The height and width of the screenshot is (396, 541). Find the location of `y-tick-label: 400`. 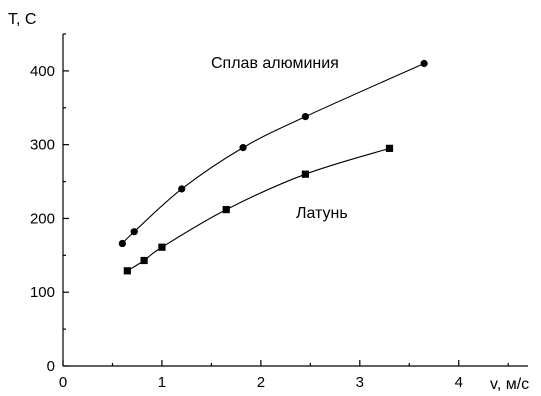

y-tick-label: 400 is located at coordinates (42, 71).